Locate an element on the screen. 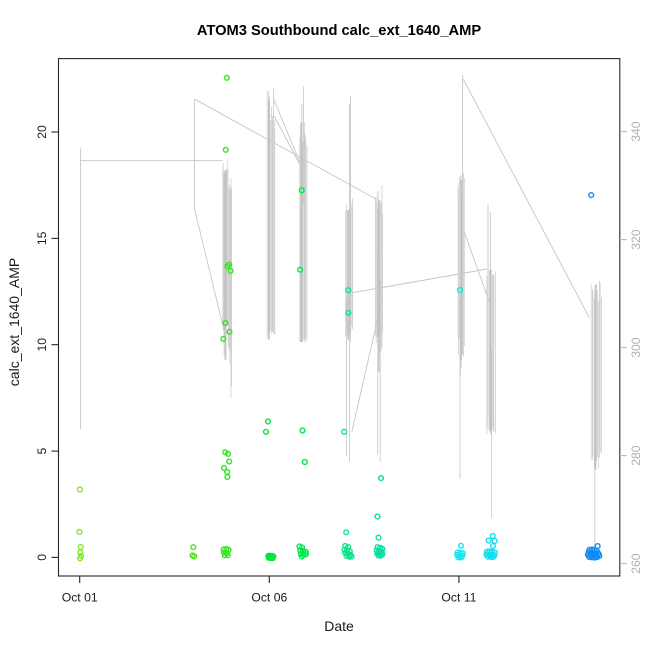 This screenshot has width=650, height=650. svg-text: Oct 06 is located at coordinates (269, 598).